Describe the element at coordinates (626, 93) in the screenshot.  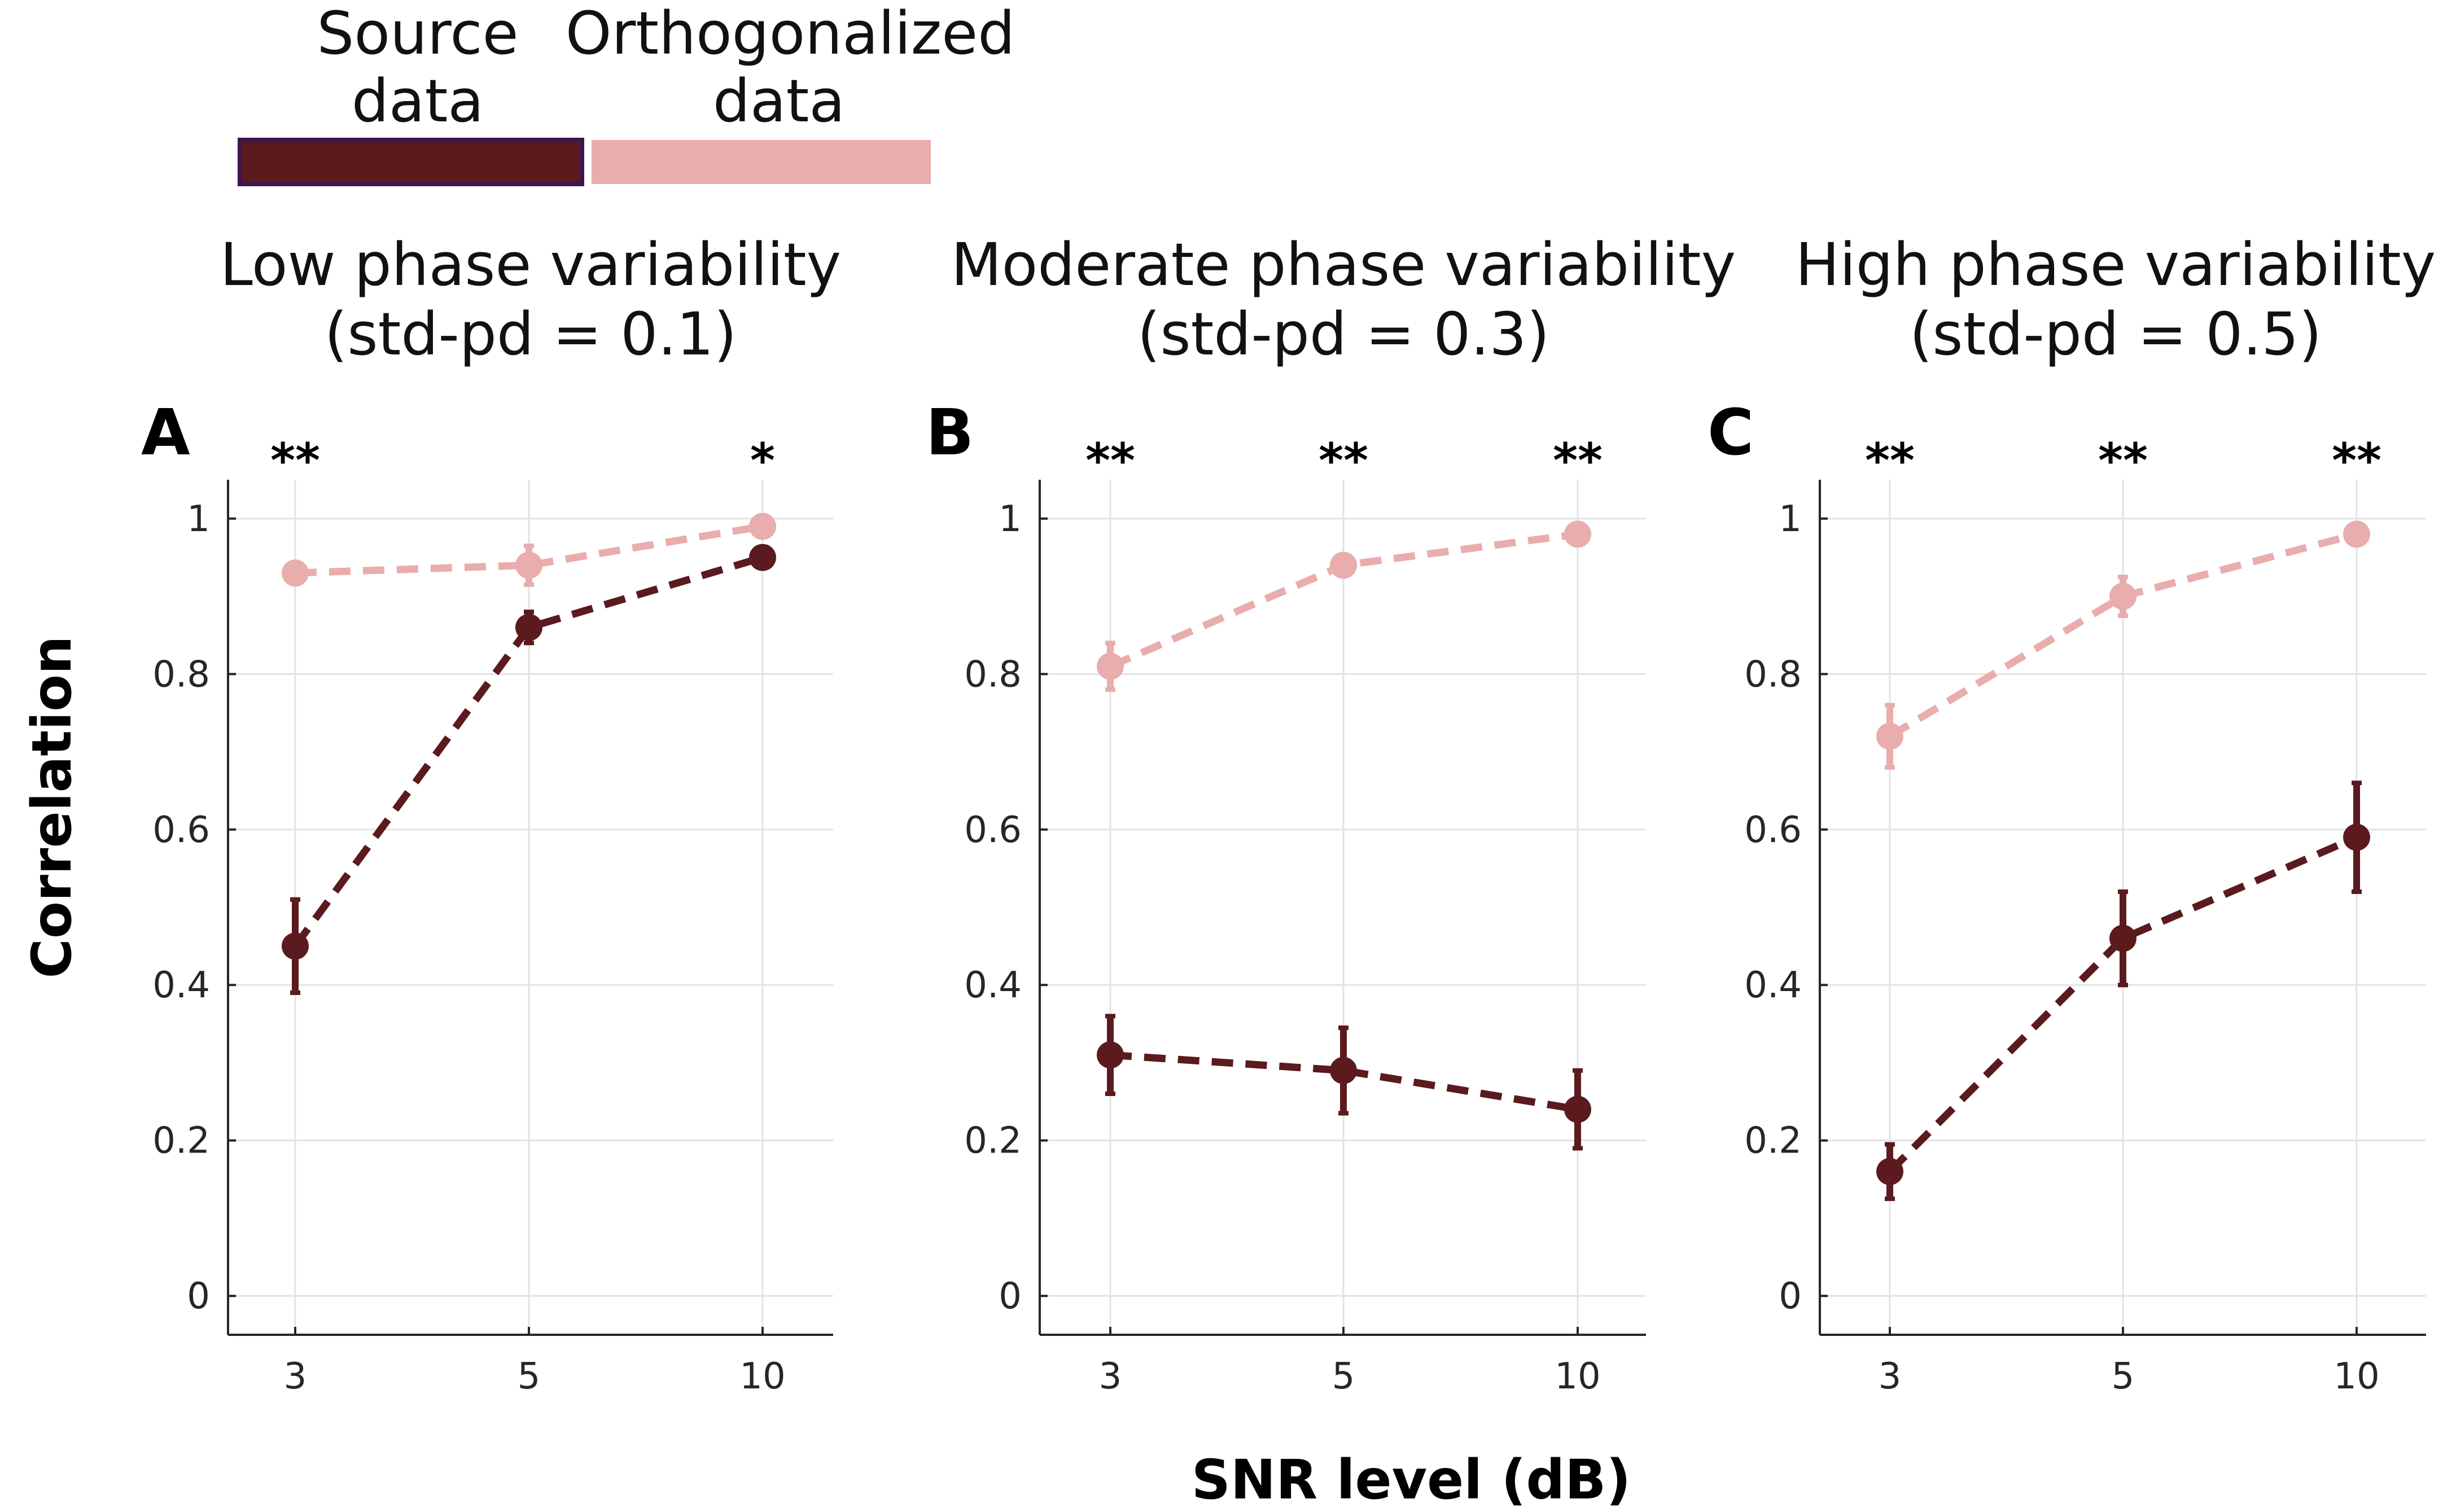
I see `legend: Source data Orthogonalized data` at that location.